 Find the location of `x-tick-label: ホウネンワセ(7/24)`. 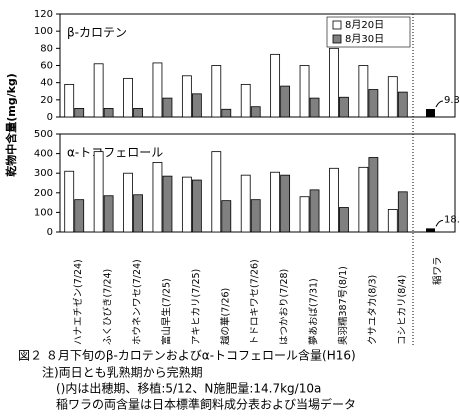

x-tick-label: ホウネンワセ(7/24) is located at coordinates (137, 302).